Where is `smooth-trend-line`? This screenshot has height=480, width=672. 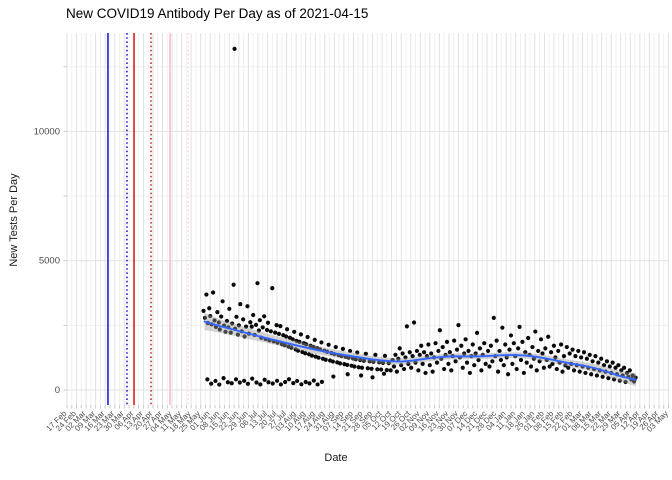 smooth-trend-line is located at coordinates (420, 350).